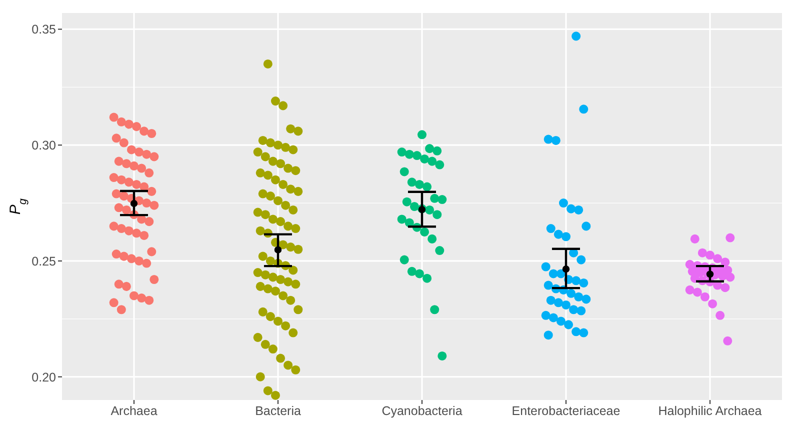 The image size is (796, 441). I want to click on y-tick-label: 0.35, so click(44, 29).